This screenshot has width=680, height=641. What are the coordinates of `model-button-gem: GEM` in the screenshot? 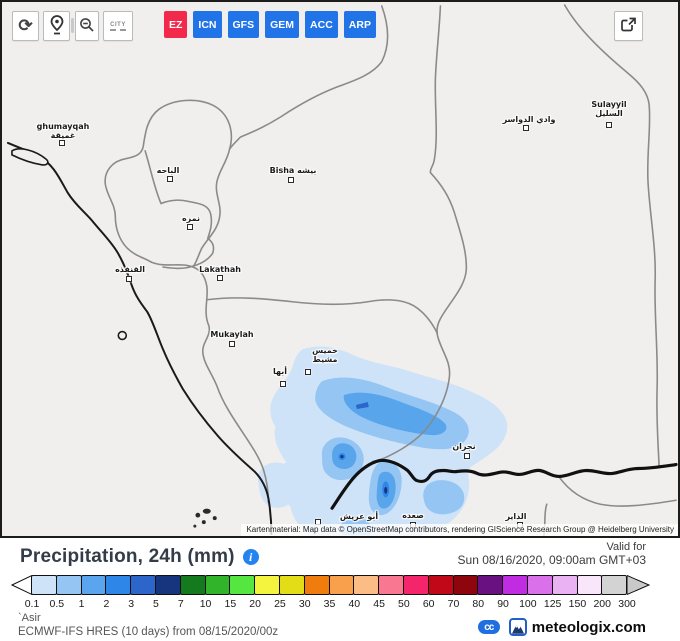 It's located at (282, 24).